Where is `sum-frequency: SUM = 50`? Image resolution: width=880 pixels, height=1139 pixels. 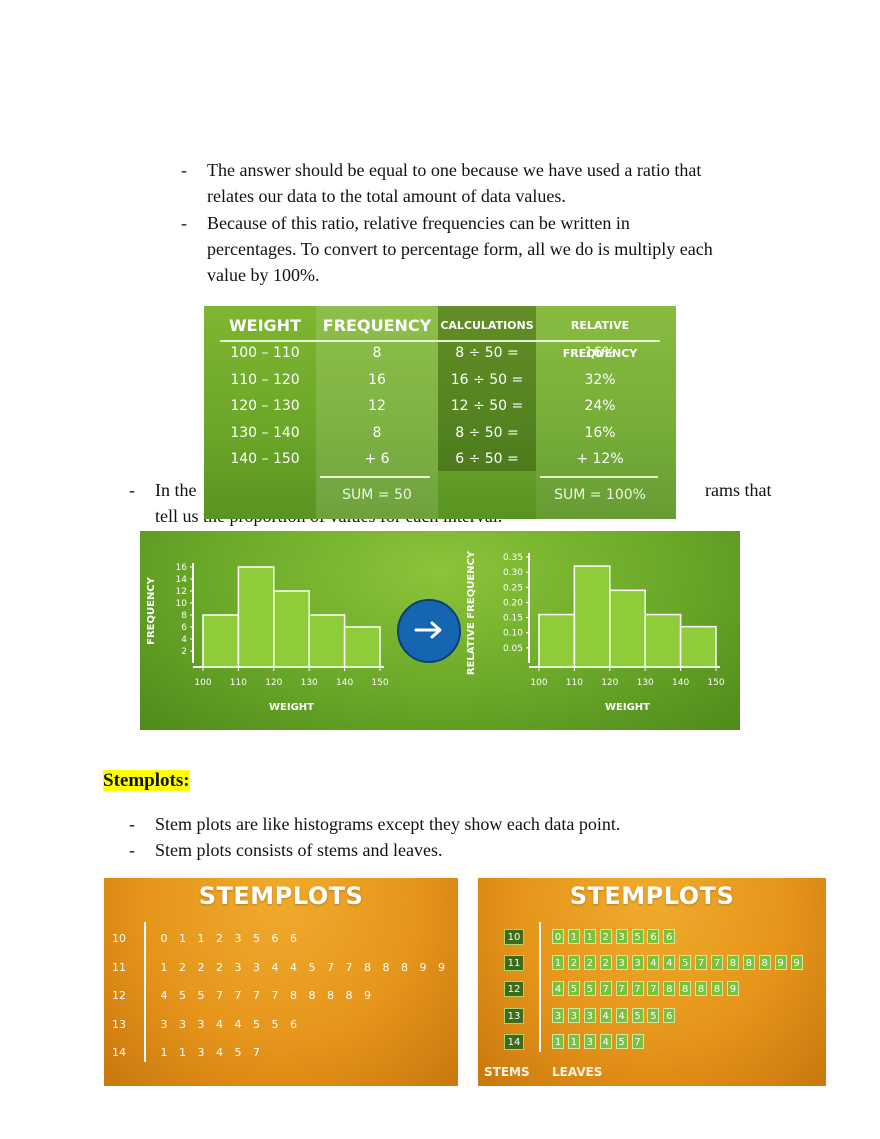
sum-frequency: SUM = 50 is located at coordinates (377, 495).